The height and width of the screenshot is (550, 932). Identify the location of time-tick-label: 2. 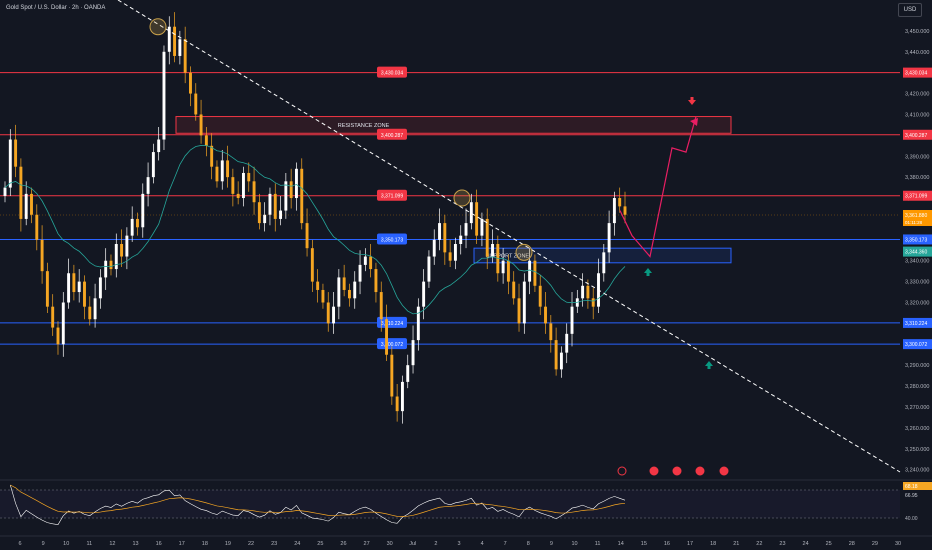
(435, 544).